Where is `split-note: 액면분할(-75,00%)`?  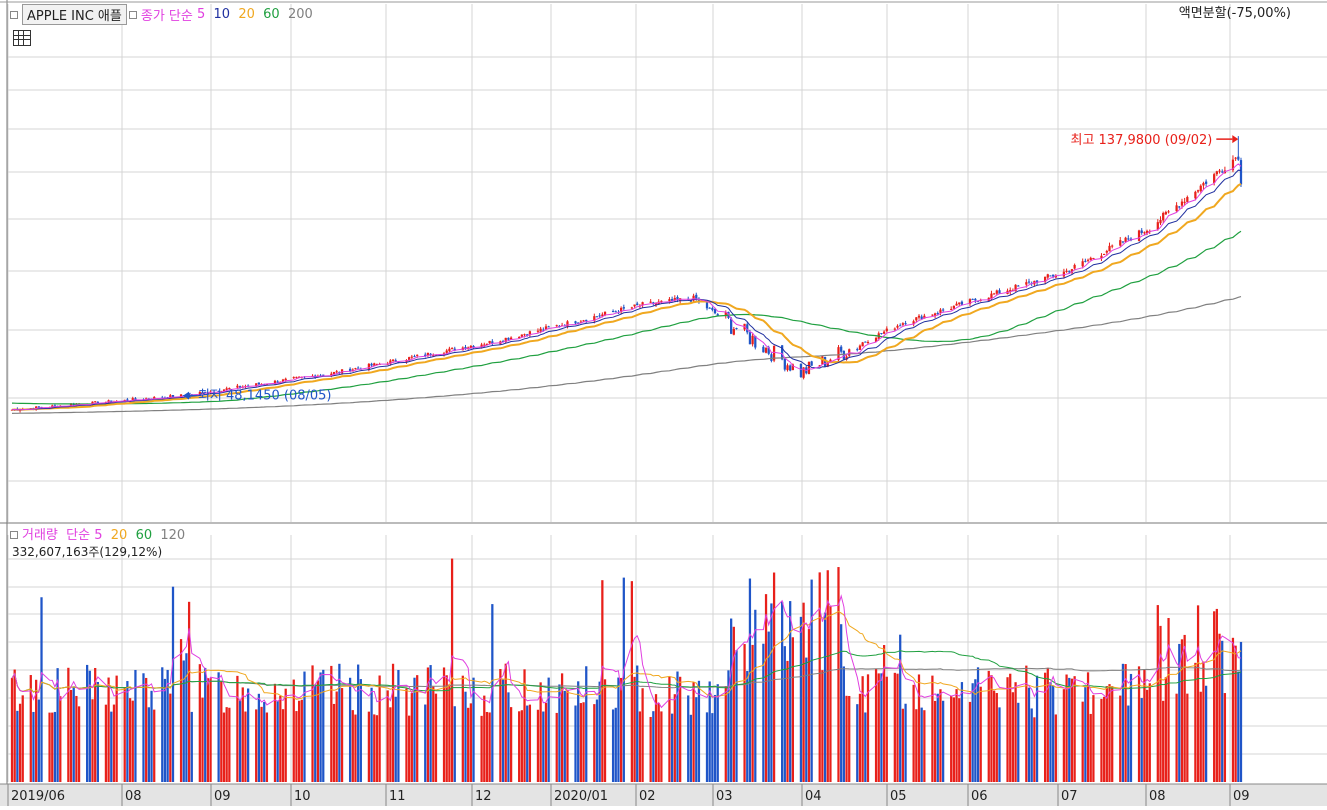 split-note: 액면분할(-75,00%) is located at coordinates (1234, 13).